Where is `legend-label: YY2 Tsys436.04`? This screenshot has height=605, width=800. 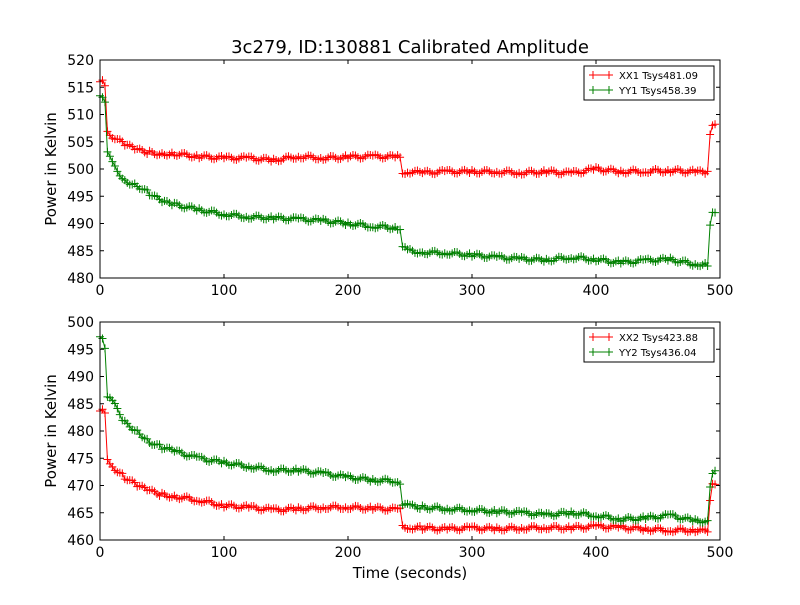 legend-label: YY2 Tsys436.04 is located at coordinates (657, 353).